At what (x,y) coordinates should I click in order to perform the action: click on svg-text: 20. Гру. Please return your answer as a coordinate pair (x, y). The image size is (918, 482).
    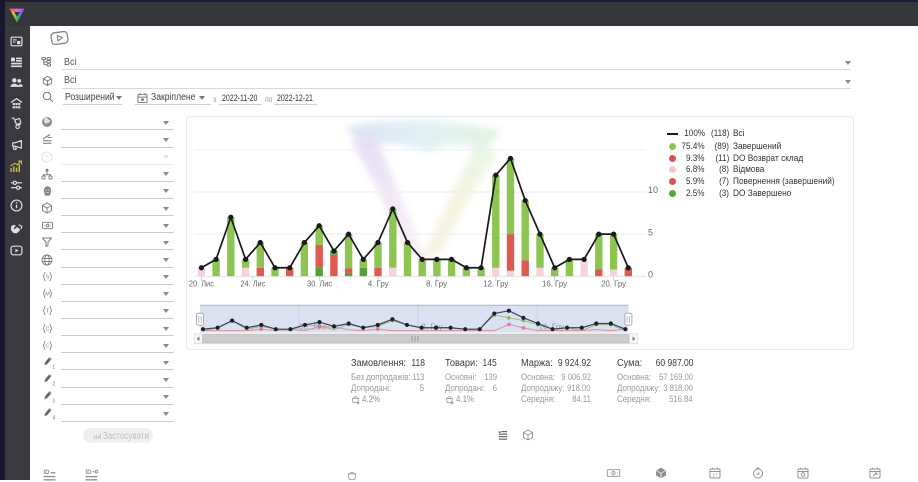
    Looking at the image, I should click on (614, 284).